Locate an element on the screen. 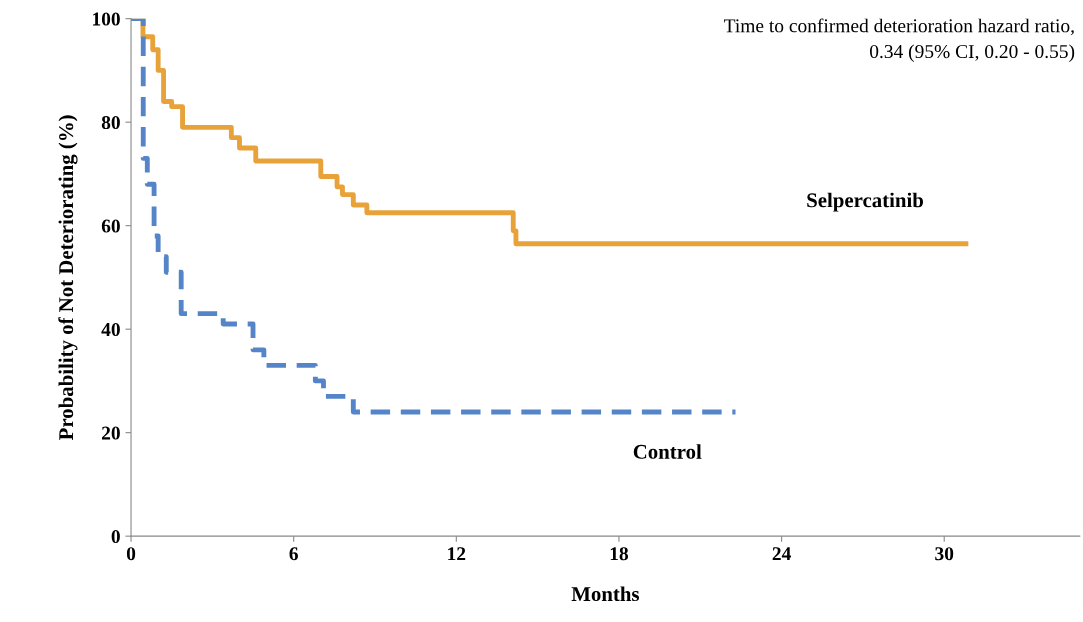 The image size is (1083, 622). x-axis-title: Months is located at coordinates (605, 594).